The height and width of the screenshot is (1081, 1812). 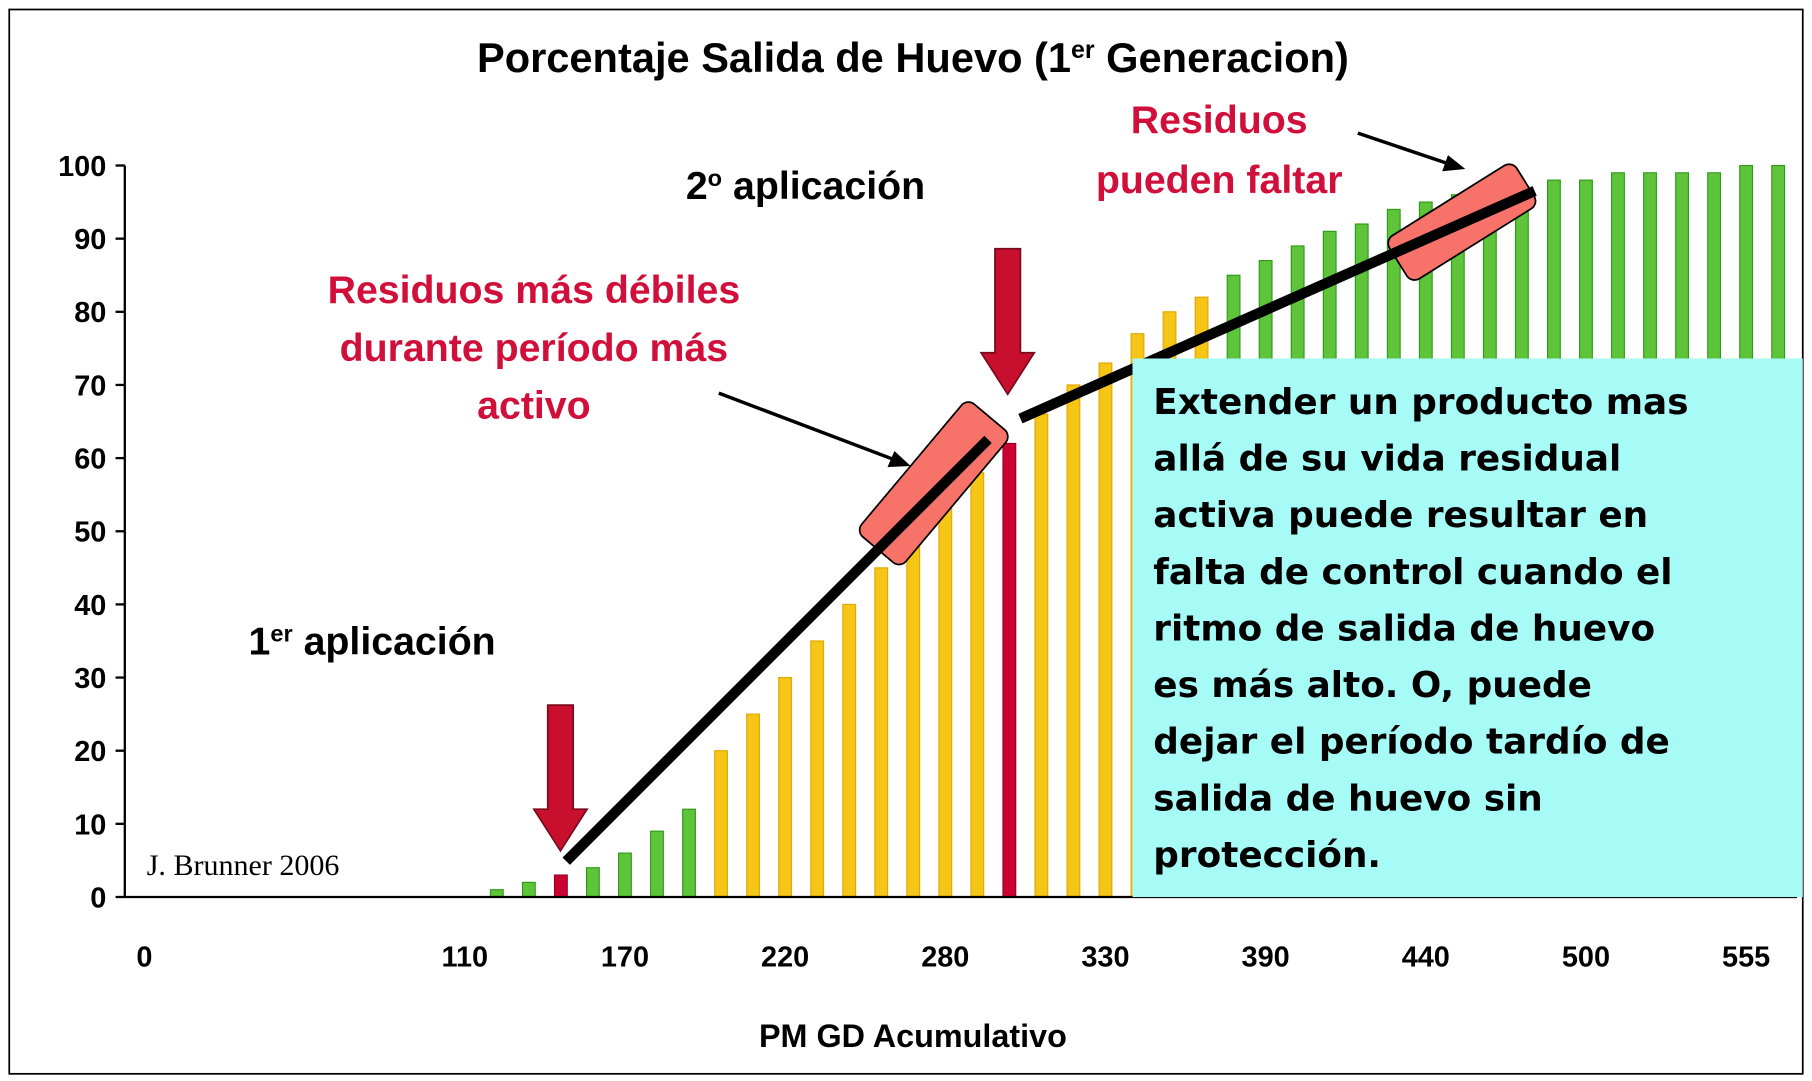 What do you see at coordinates (534, 348) in the screenshot?
I see `callout: durante período más` at bounding box center [534, 348].